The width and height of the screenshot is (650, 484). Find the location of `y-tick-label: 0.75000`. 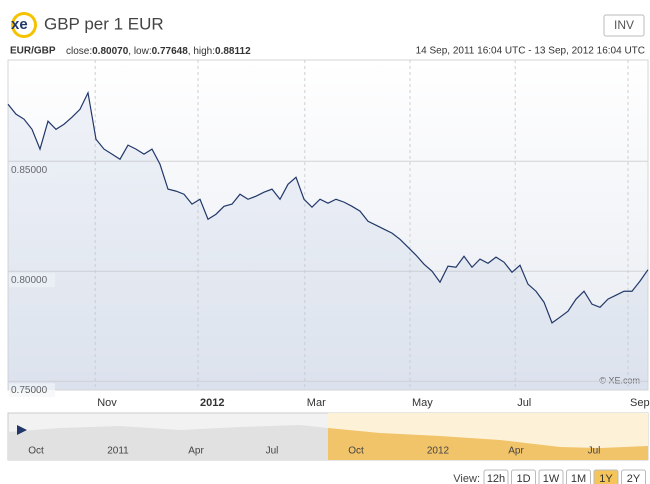

y-tick-label: 0.75000 is located at coordinates (29, 390).